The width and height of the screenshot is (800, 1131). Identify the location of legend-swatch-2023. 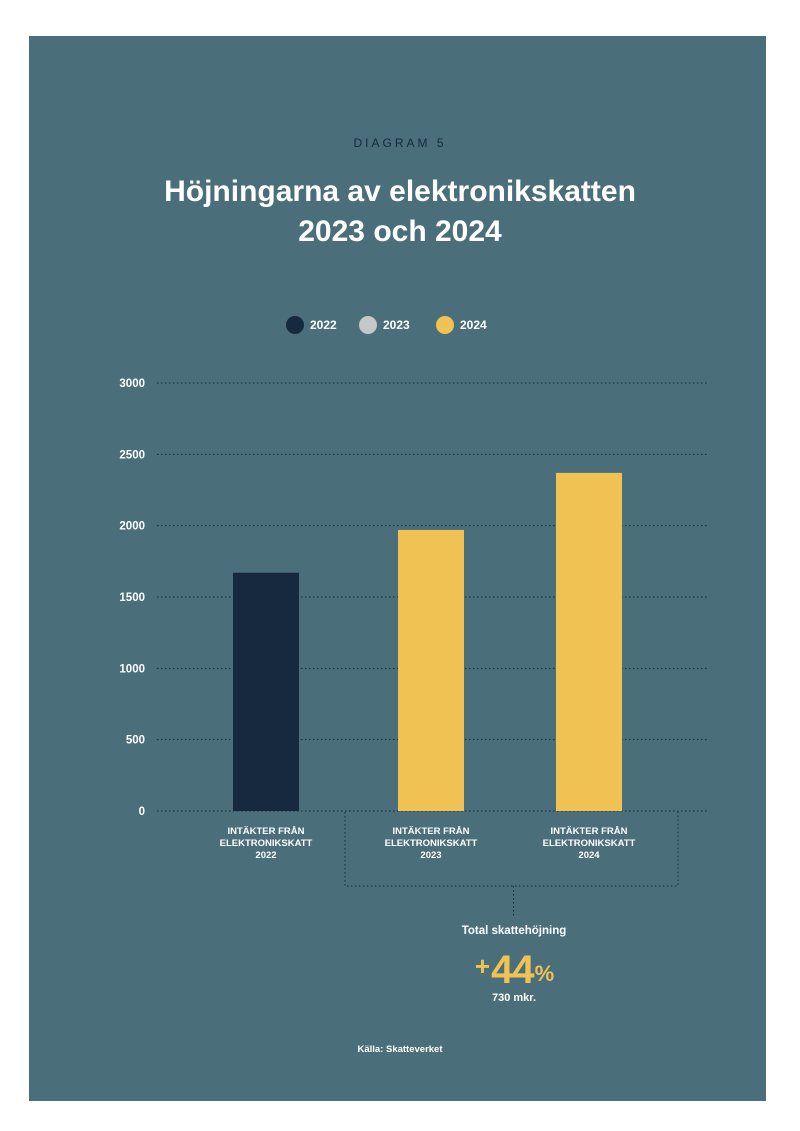
(368, 325).